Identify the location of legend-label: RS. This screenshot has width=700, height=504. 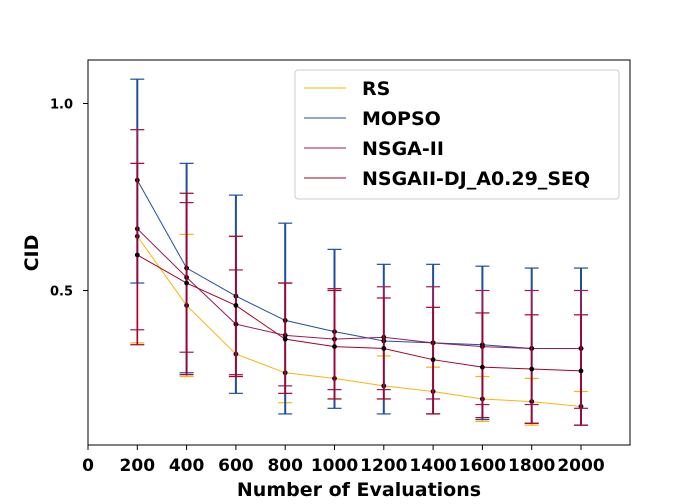
(376, 89).